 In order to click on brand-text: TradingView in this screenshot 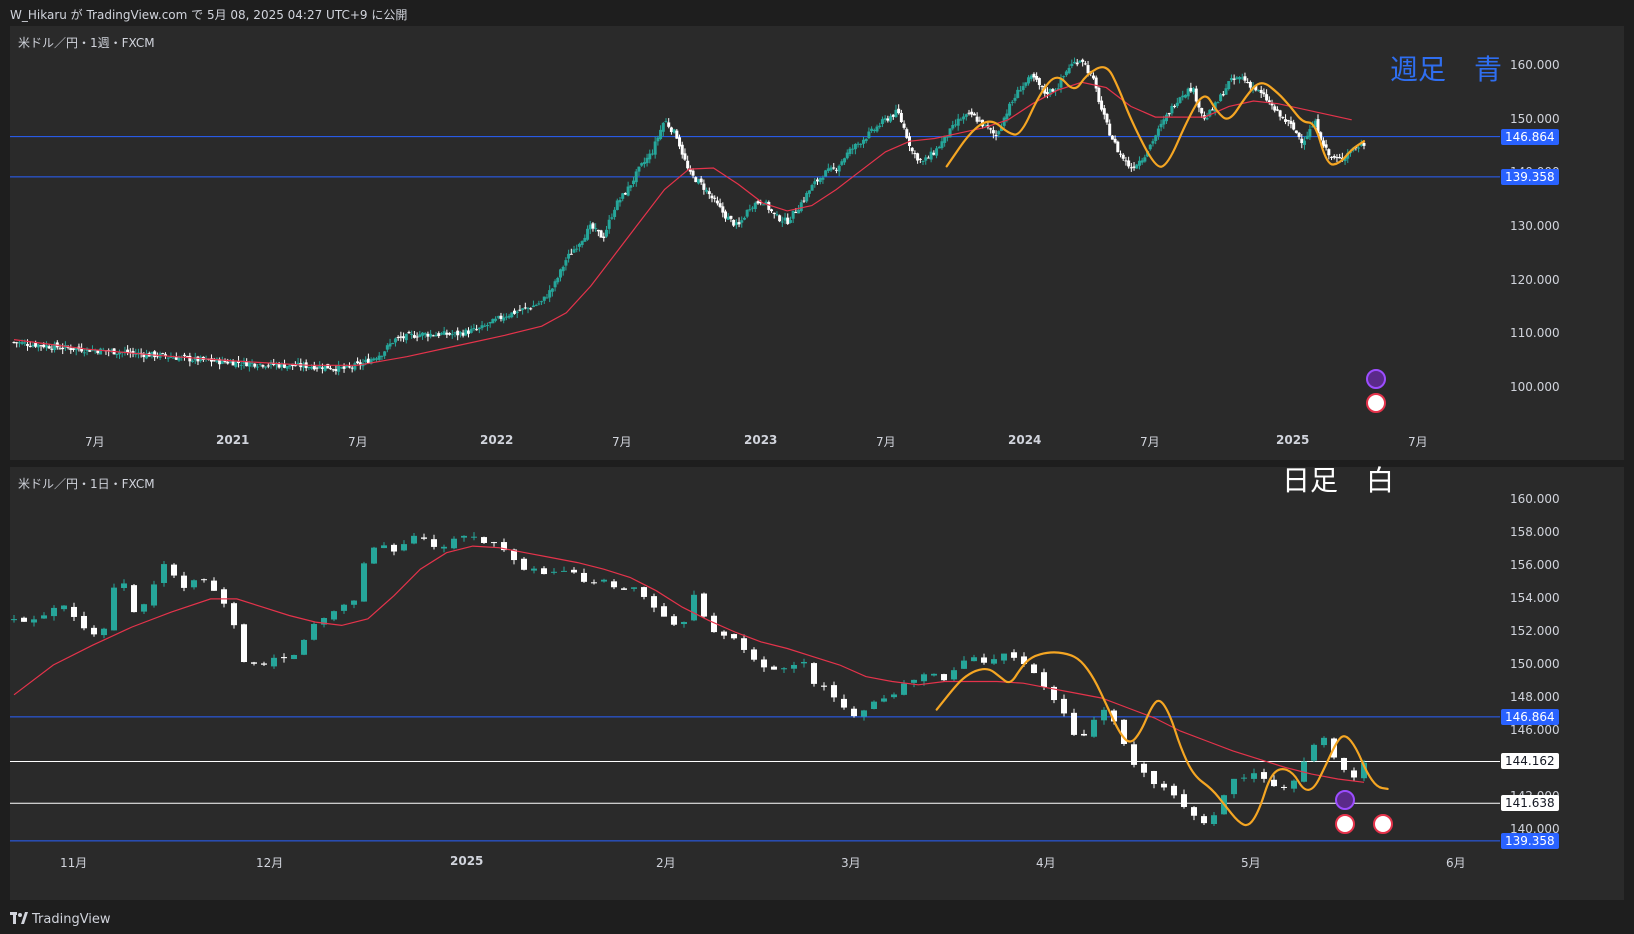, I will do `click(71, 919)`.